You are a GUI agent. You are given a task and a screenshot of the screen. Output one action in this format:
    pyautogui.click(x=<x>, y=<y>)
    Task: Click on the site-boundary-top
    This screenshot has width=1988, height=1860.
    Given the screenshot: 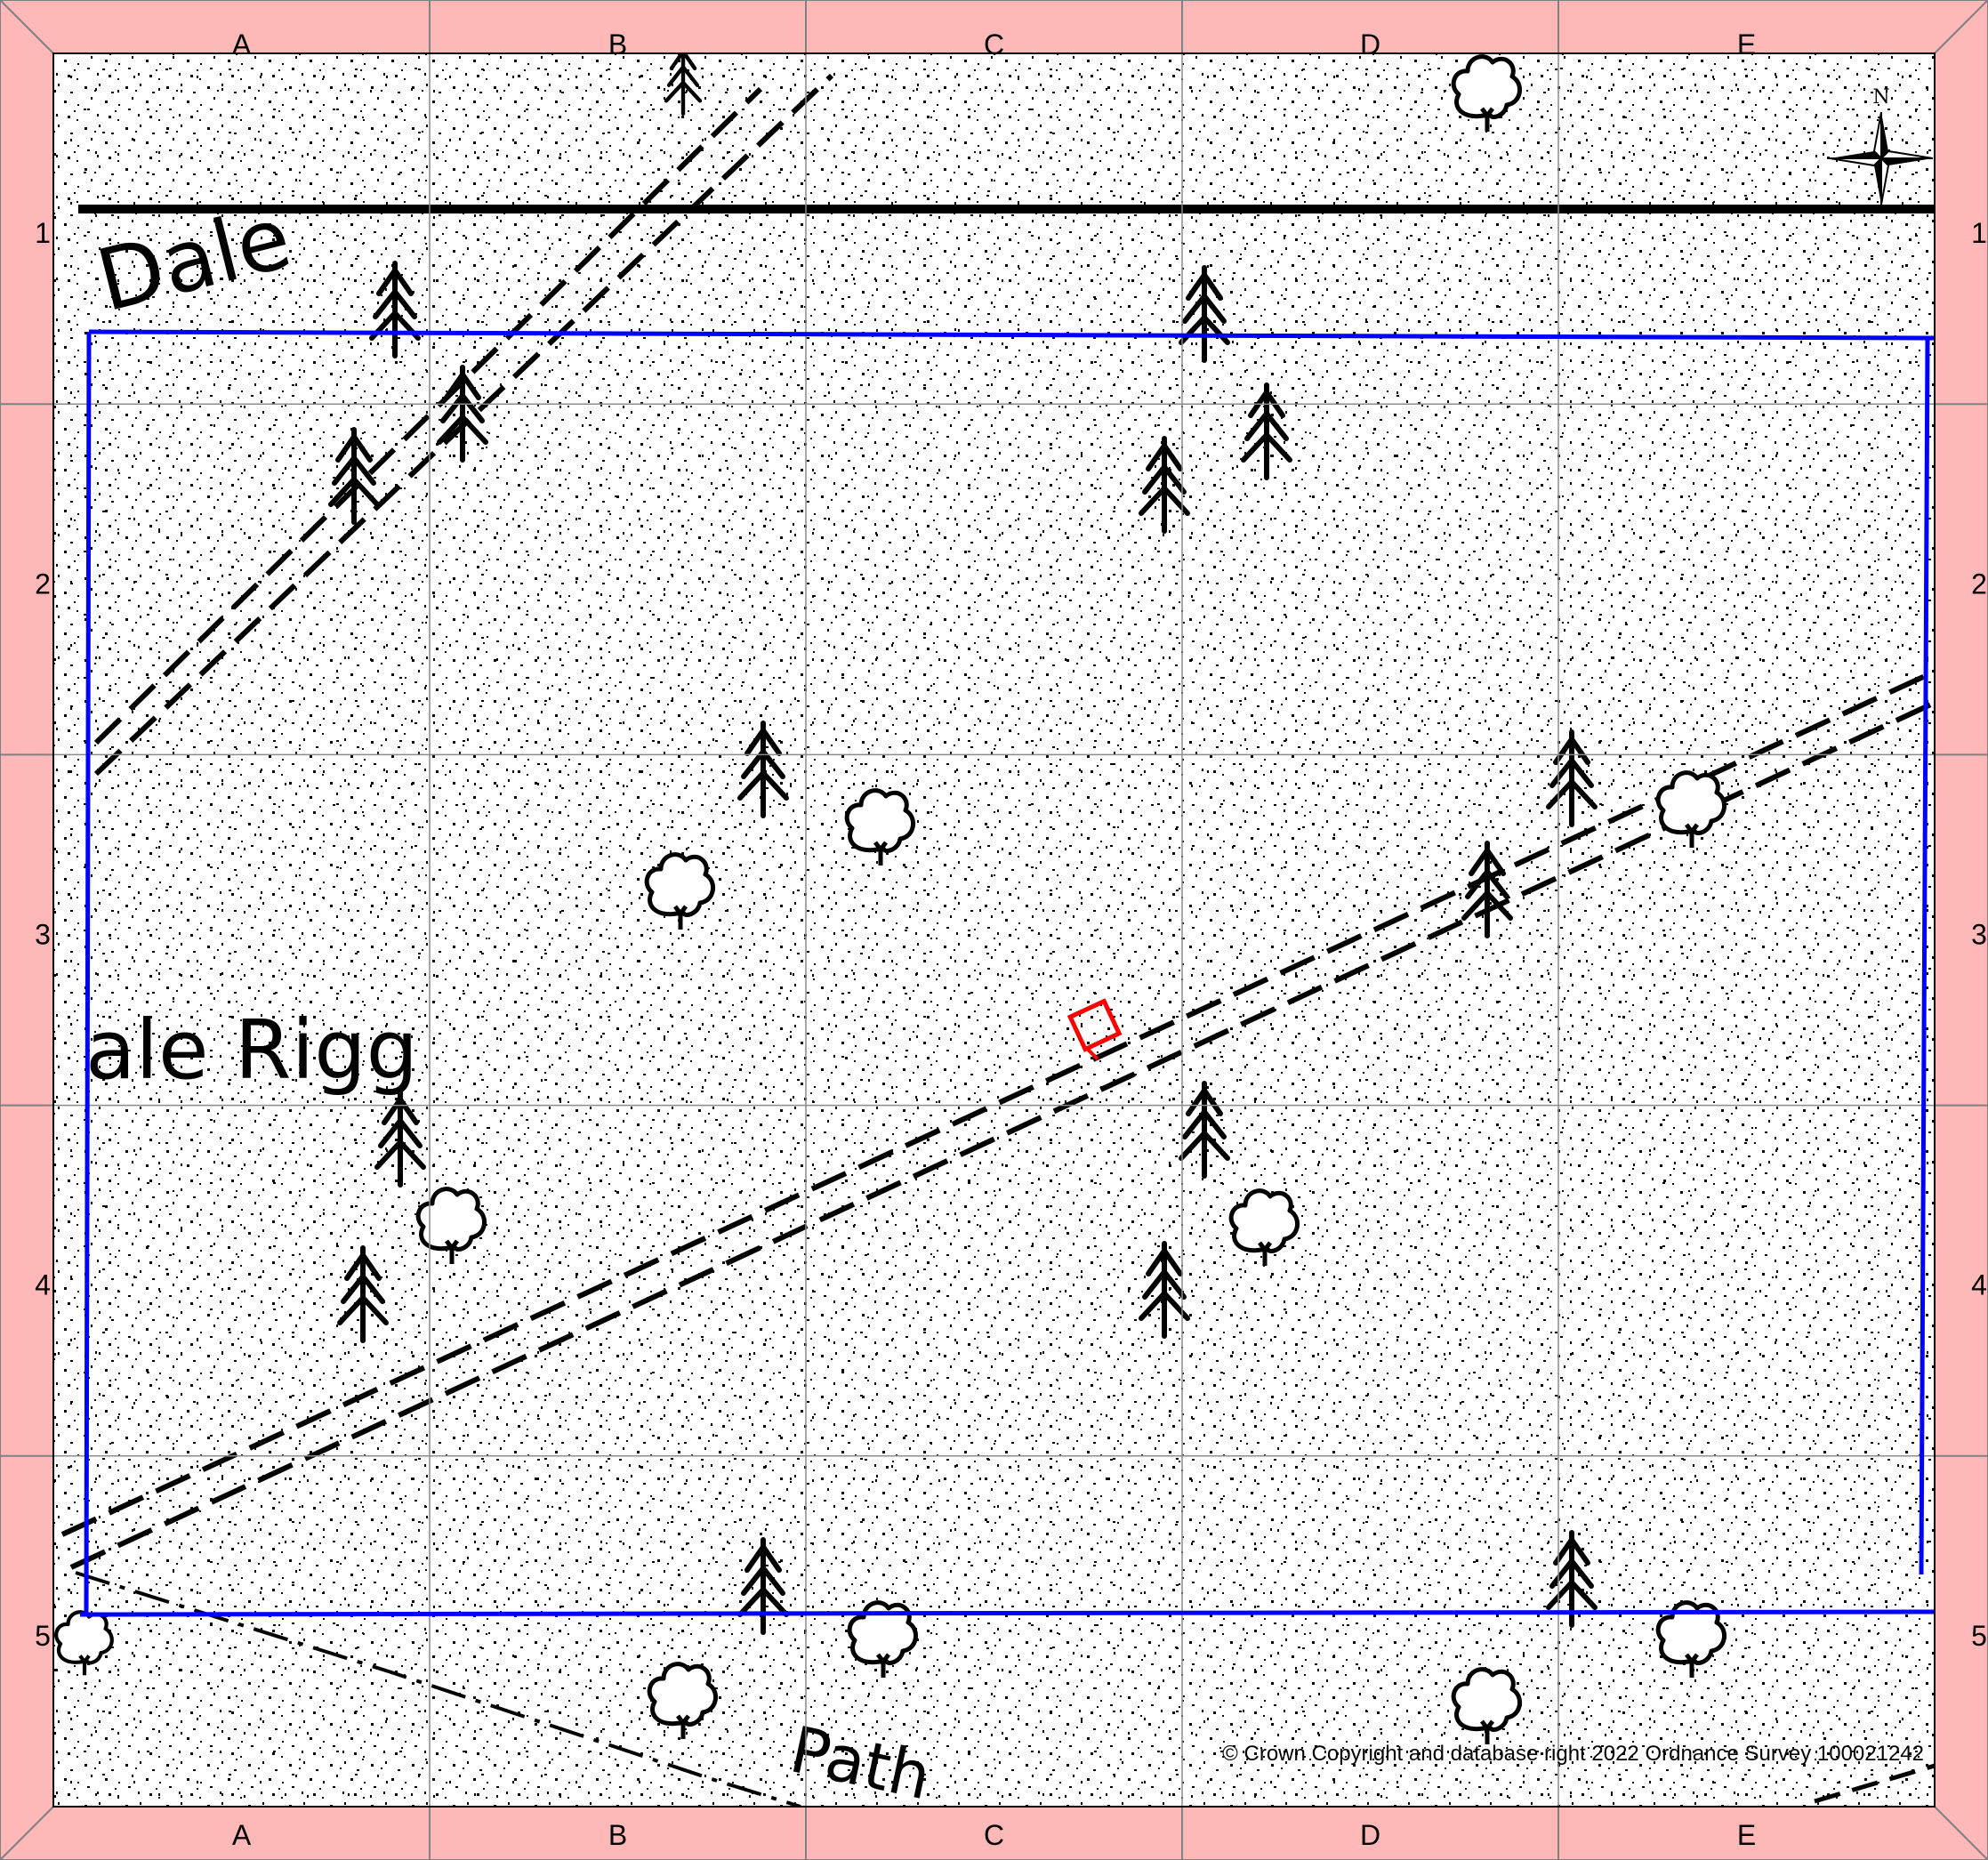 What is the action you would take?
    pyautogui.click(x=1012, y=335)
    